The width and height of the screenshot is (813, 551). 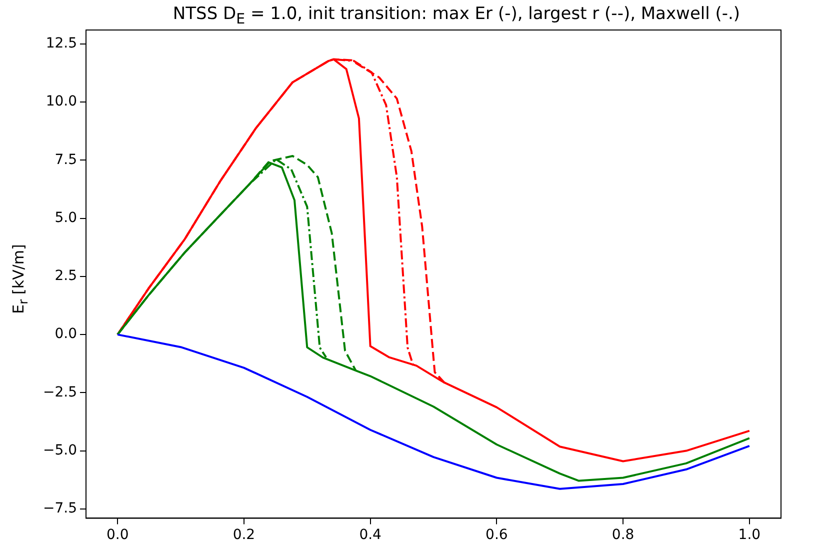 What do you see at coordinates (59, 450) in the screenshot?
I see `y-tick-label: −5.0` at bounding box center [59, 450].